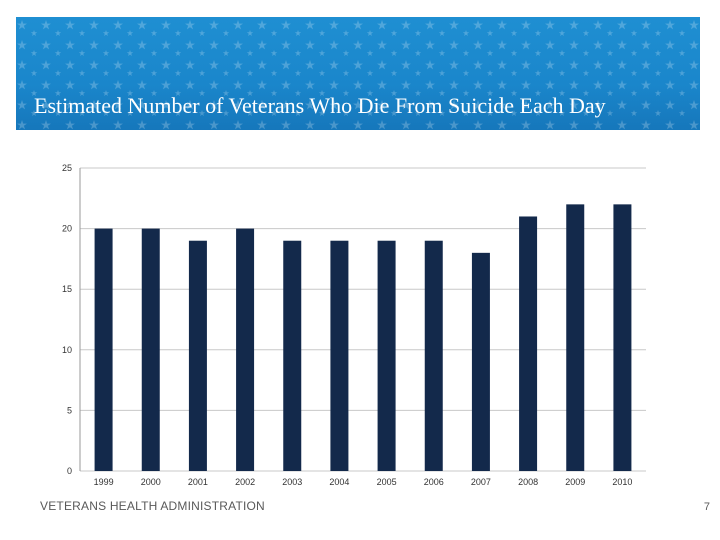  What do you see at coordinates (292, 482) in the screenshot?
I see `x-tick-label: 2003` at bounding box center [292, 482].